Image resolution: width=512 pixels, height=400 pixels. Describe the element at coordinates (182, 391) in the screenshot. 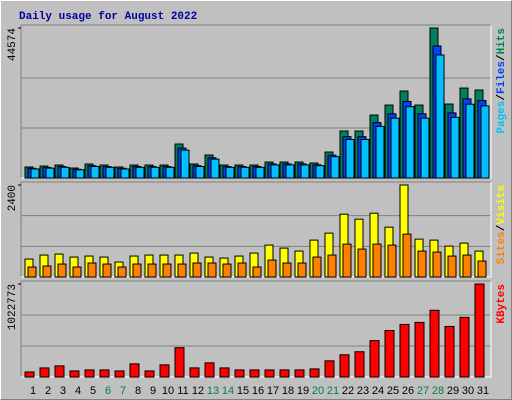

I see `x-tick-label: 11` at that location.